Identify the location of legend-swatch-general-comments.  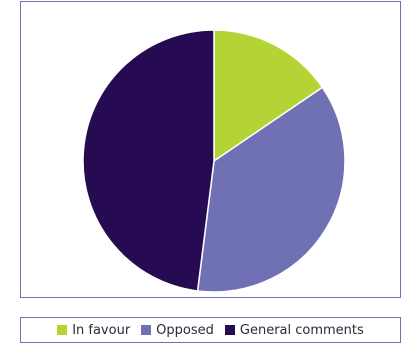
(229, 330).